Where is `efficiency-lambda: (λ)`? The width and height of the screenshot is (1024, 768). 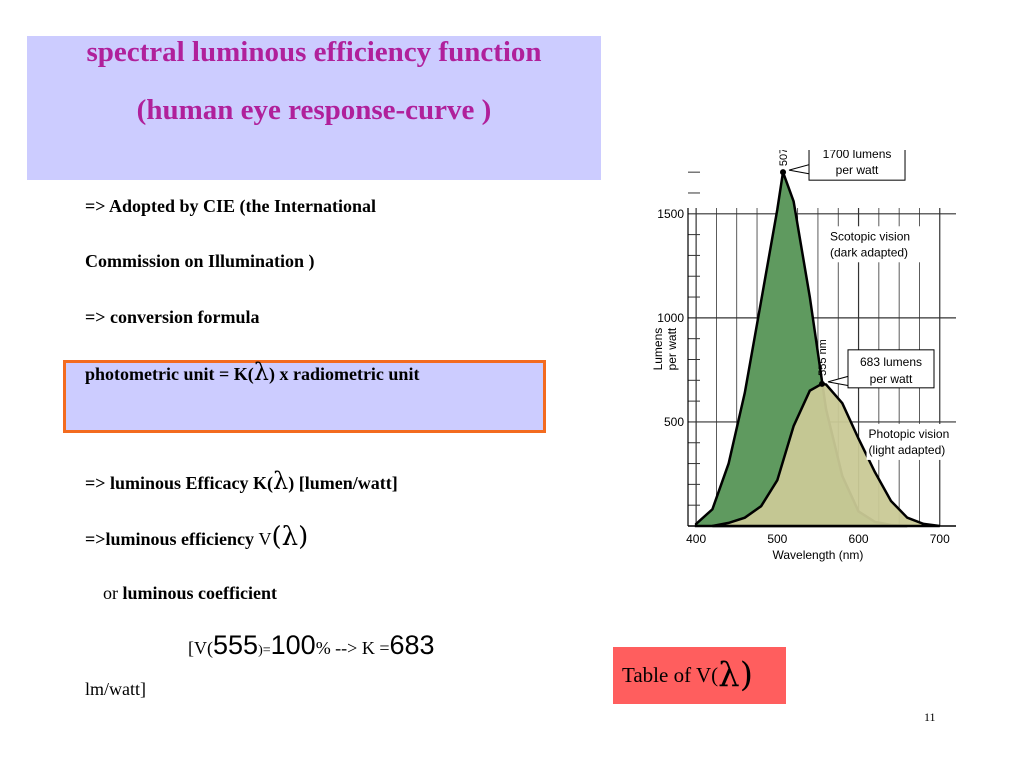 efficiency-lambda: (λ) is located at coordinates (290, 537).